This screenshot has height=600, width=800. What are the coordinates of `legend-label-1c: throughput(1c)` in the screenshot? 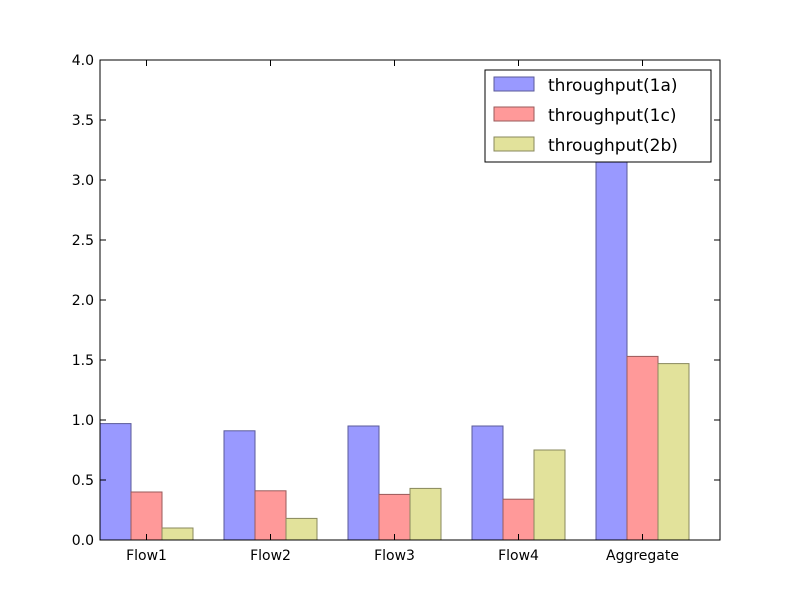 It's located at (612, 116).